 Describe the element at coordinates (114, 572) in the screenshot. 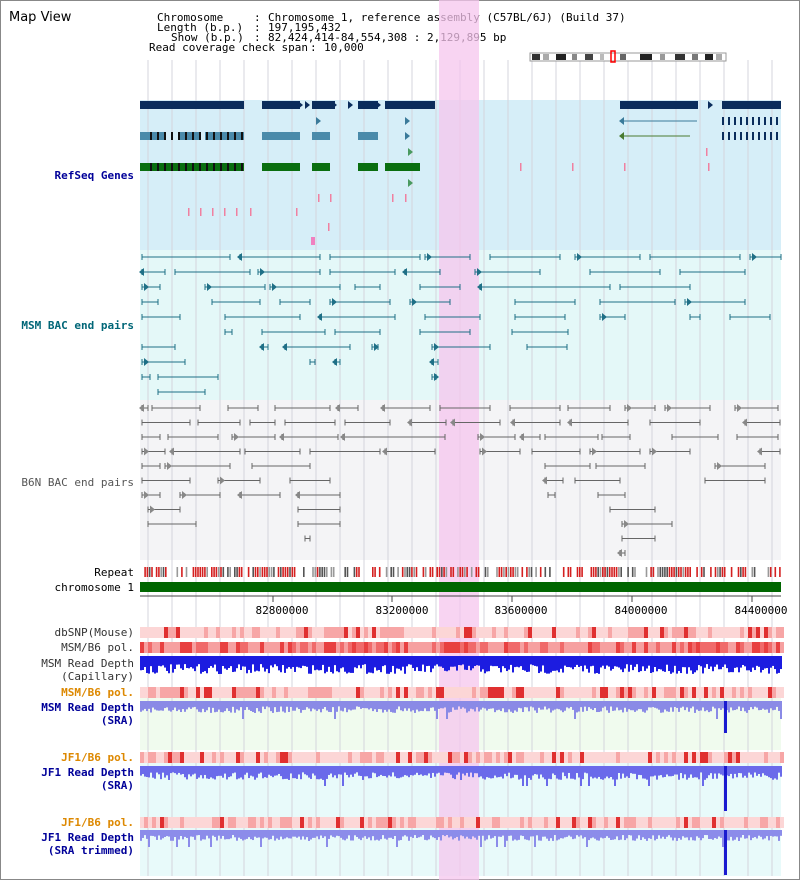

I see `track-label-repeat: Repeat` at that location.